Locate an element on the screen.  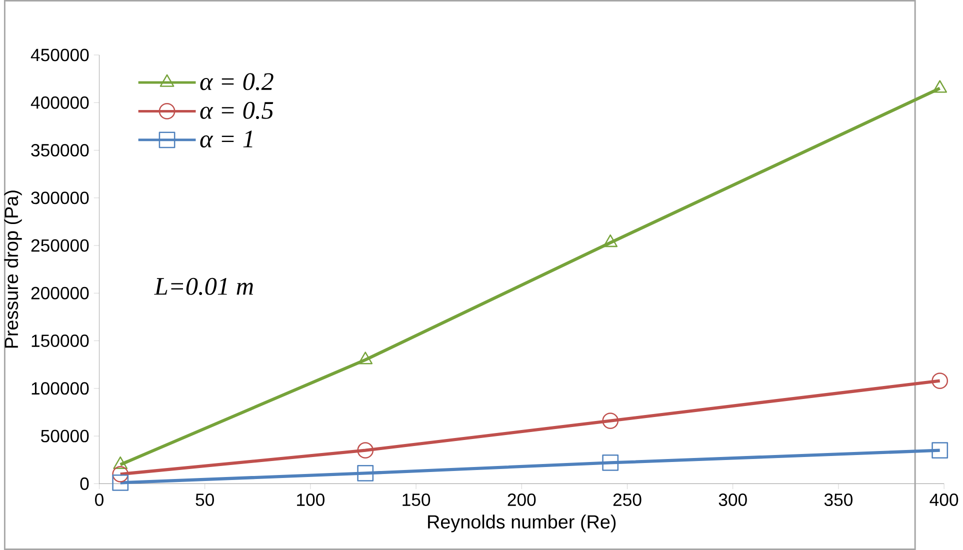
y-tick-label: 0 is located at coordinates (84, 483).